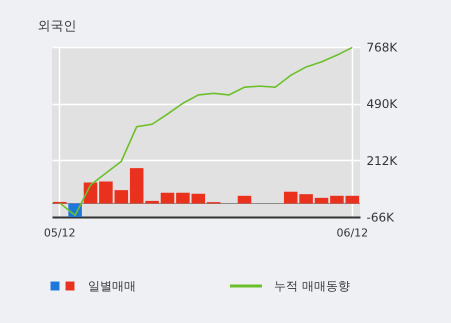 The height and width of the screenshot is (323, 451). I want to click on x-tick-label: 05/12, so click(60, 233).